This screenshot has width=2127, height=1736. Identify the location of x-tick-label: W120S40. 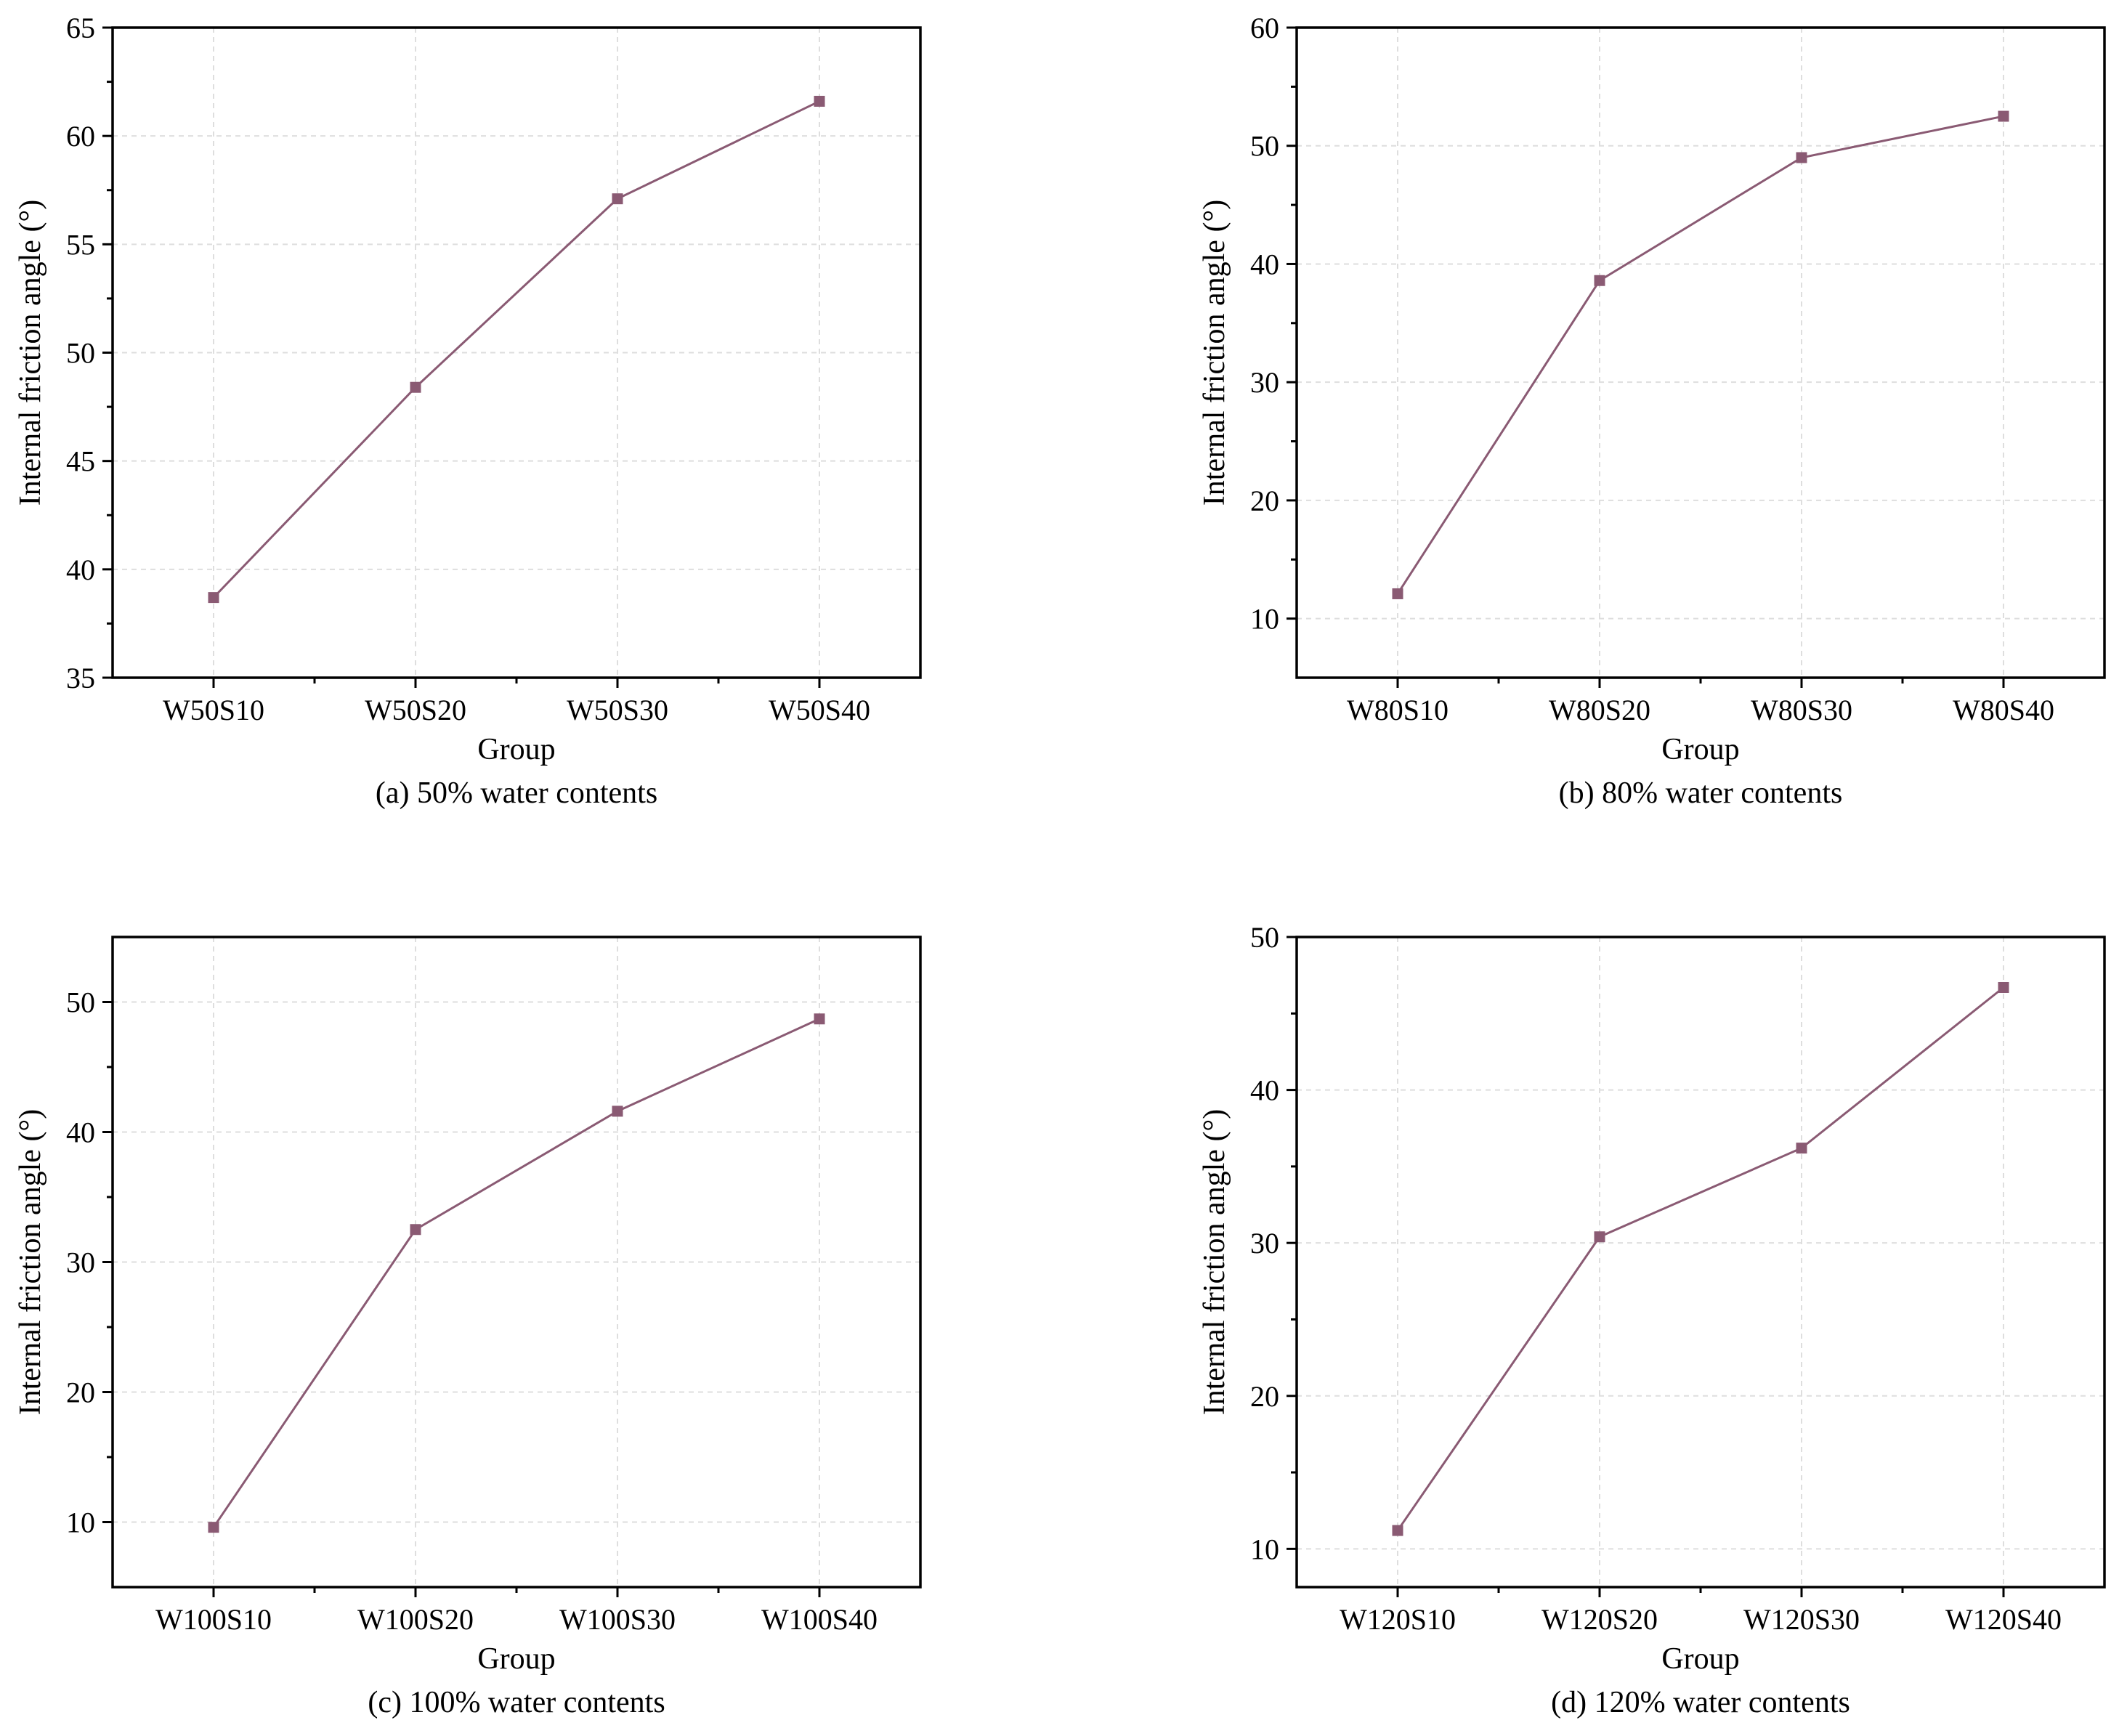
(2004, 1619).